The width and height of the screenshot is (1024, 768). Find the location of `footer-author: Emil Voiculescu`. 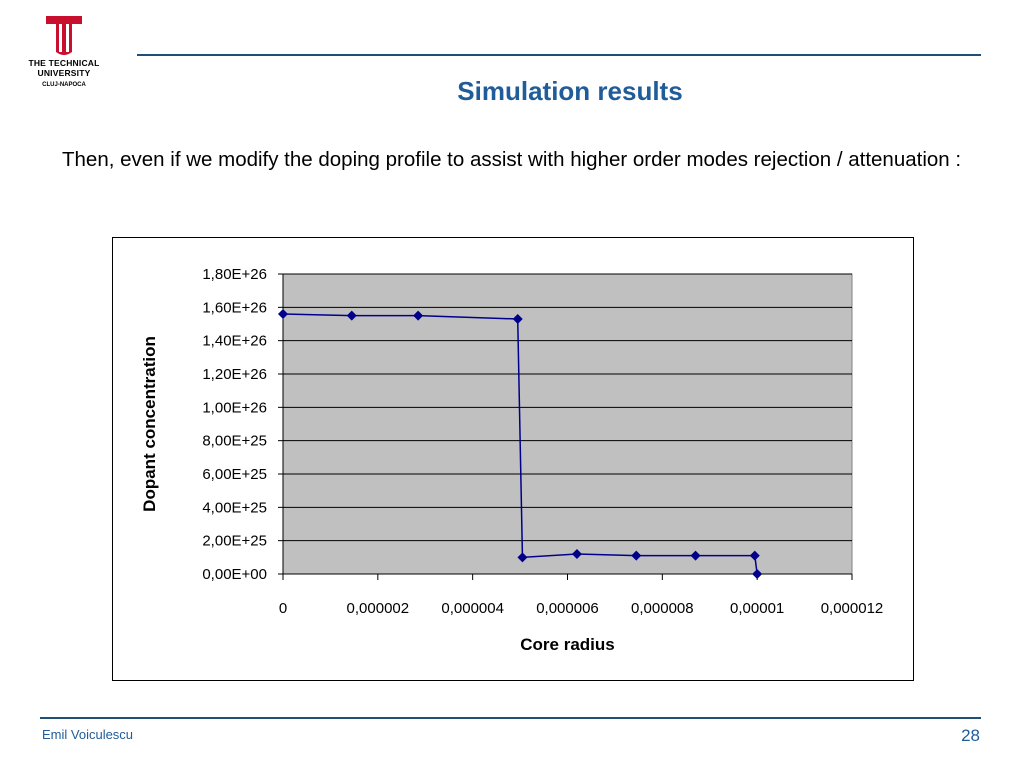

footer-author: Emil Voiculescu is located at coordinates (88, 734).